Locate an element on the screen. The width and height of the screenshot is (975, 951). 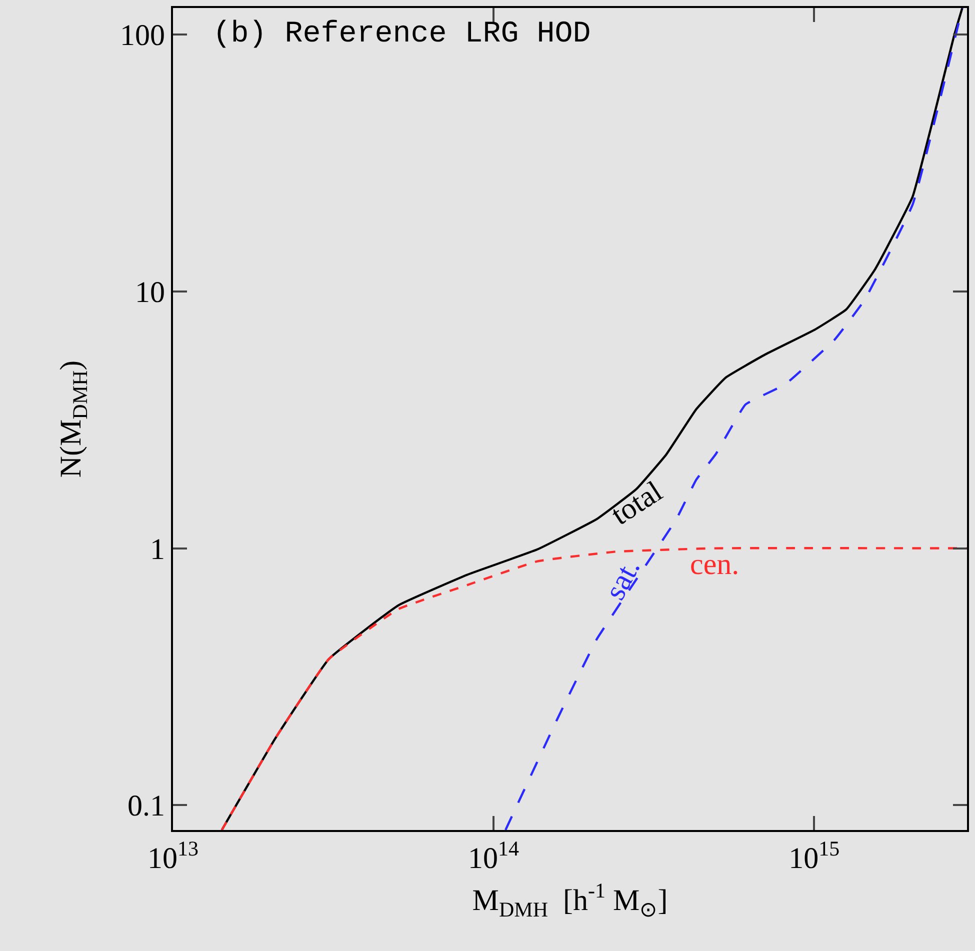
x-tick-label: 10$^{14}$ is located at coordinates (494, 855).